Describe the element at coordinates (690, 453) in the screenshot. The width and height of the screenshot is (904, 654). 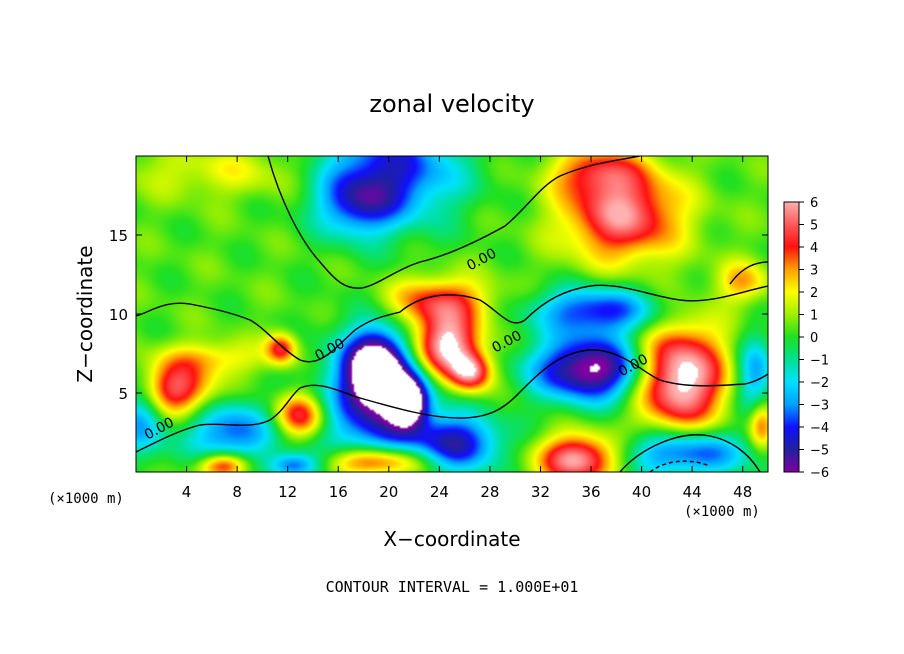
I see `contour-line-bottom` at that location.